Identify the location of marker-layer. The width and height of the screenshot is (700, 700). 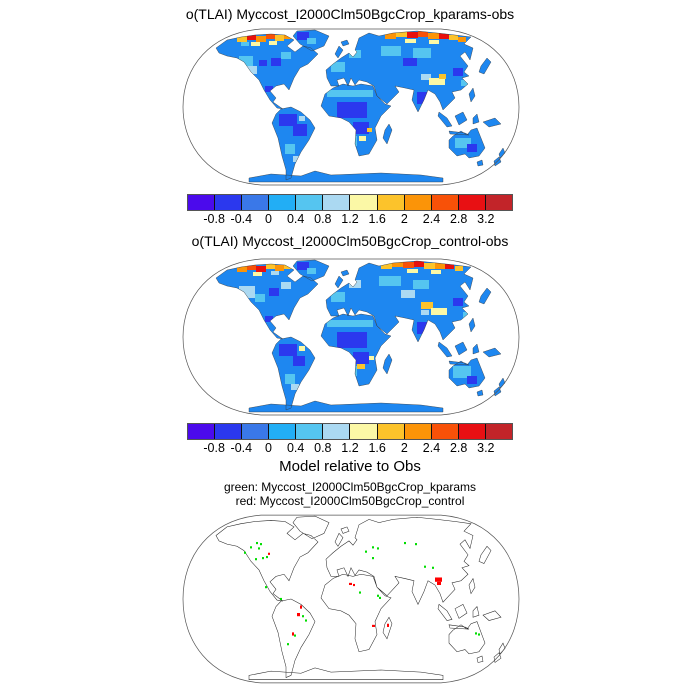
(362, 593).